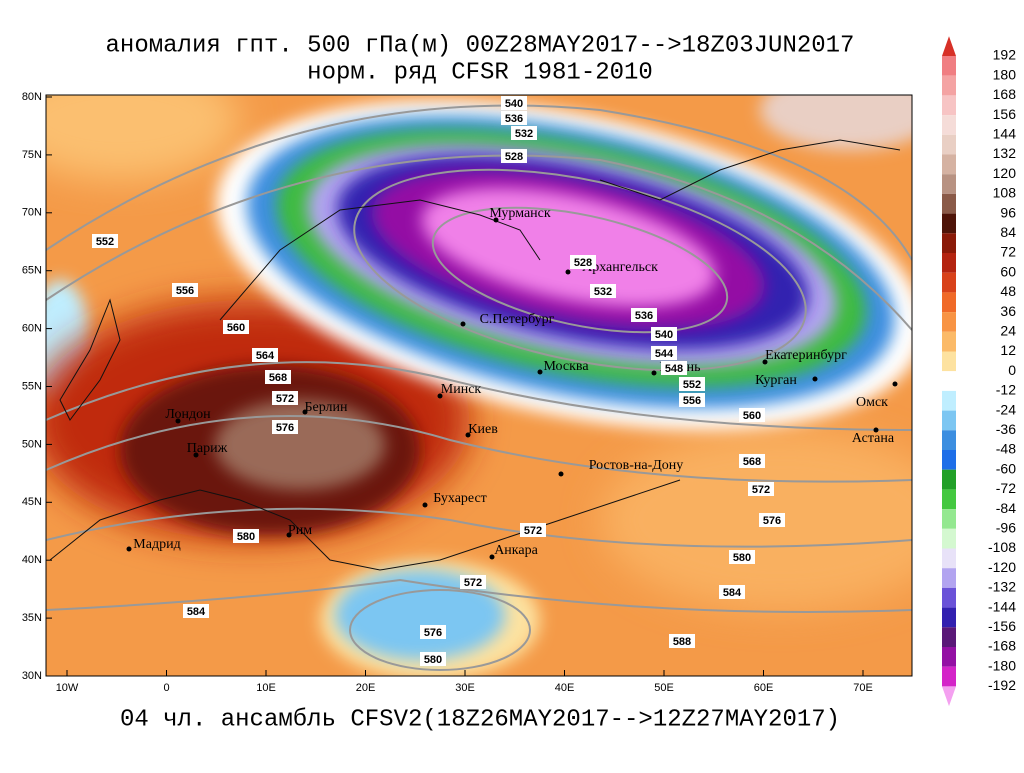 Image resolution: width=1024 pixels, height=773 pixels. Describe the element at coordinates (185, 291) in the screenshot. I see `contour-label: 556` at that location.